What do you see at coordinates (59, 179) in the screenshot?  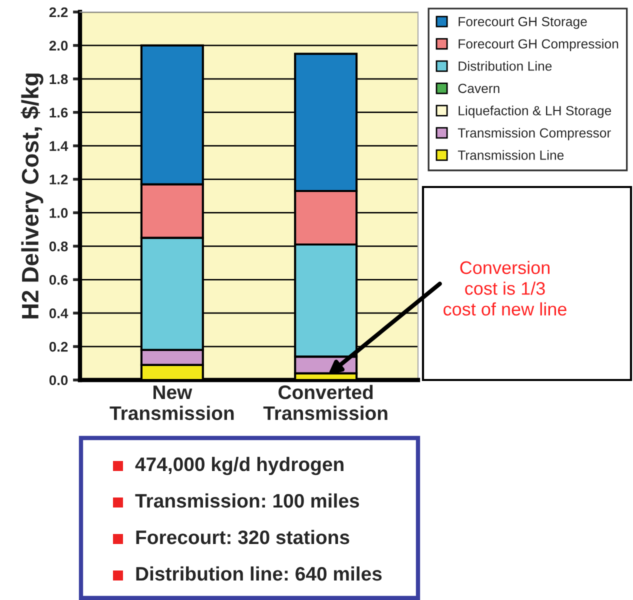 I see `y-tick-label: 1.2` at bounding box center [59, 179].